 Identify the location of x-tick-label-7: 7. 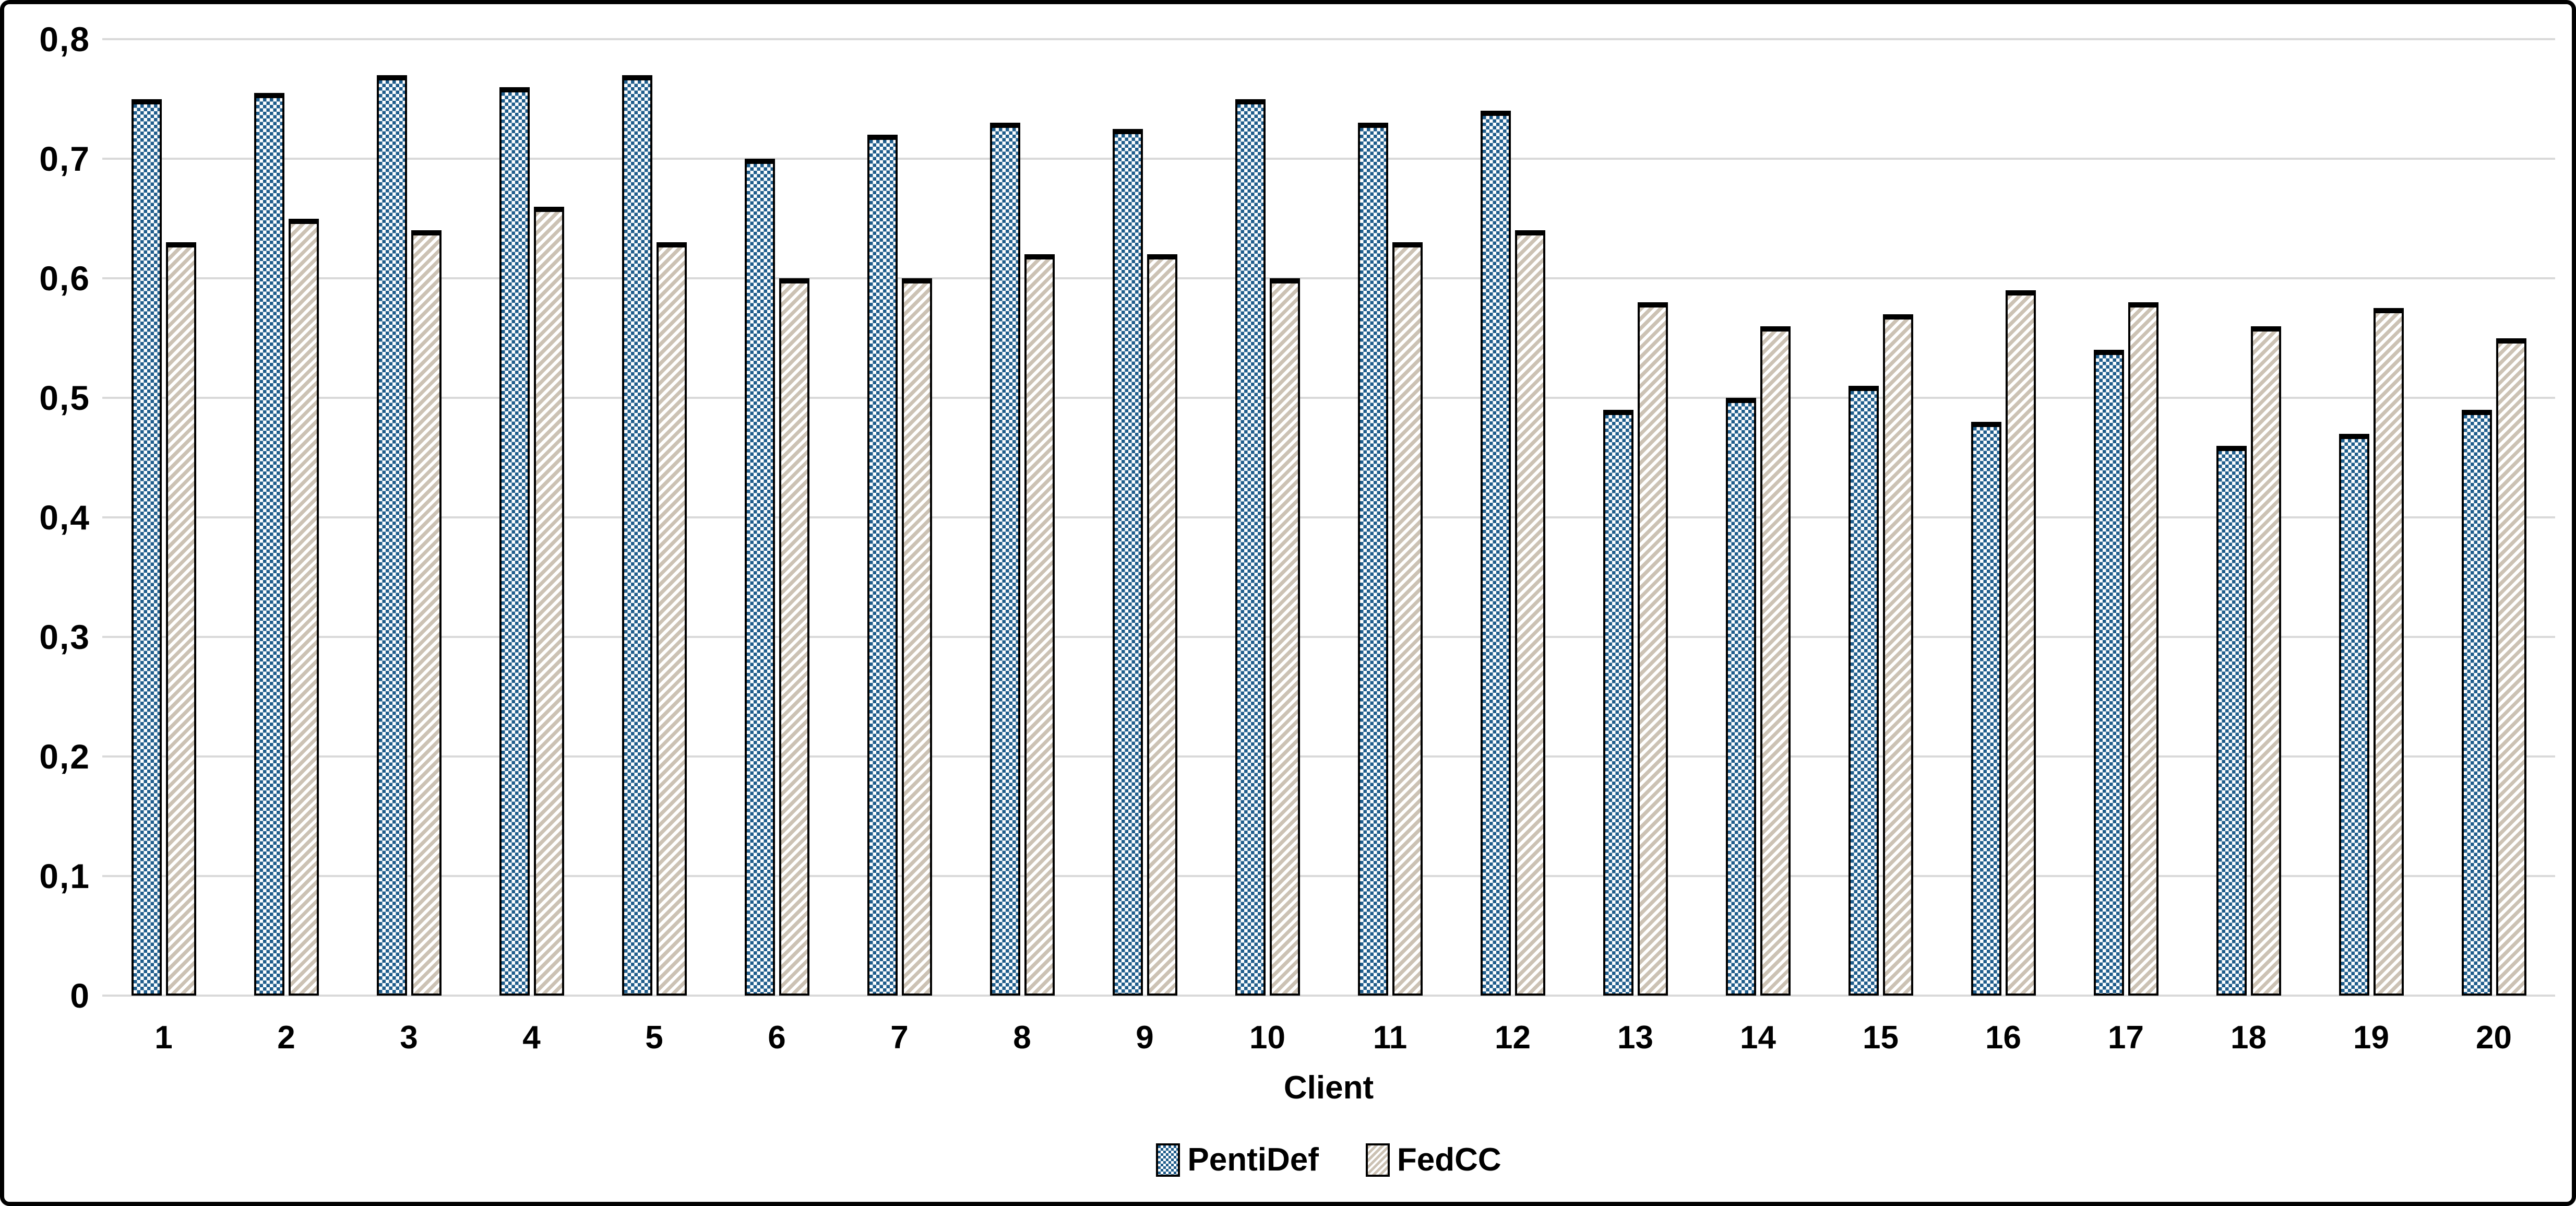
(899, 1038).